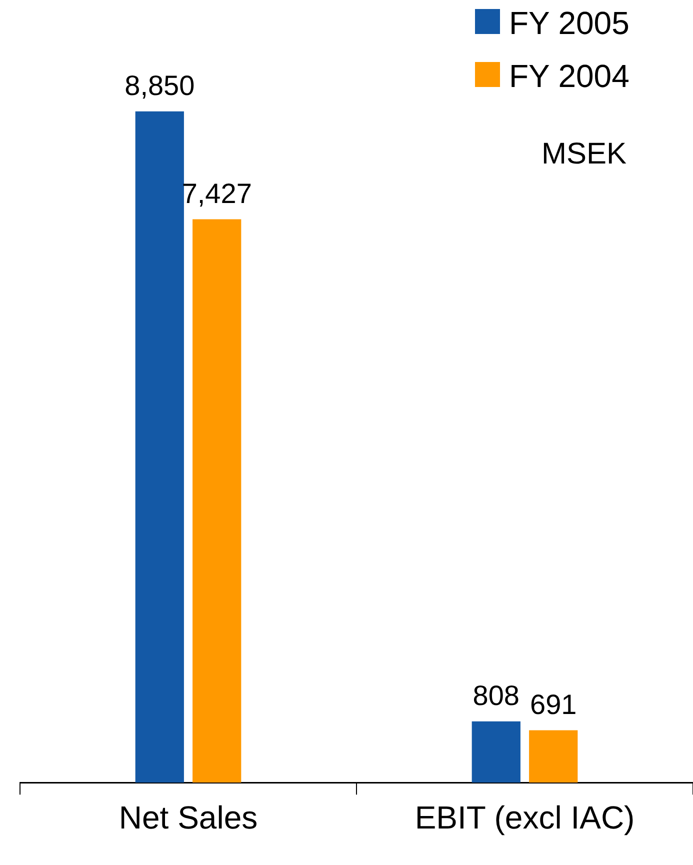  I want to click on data-label: 691, so click(553, 704).